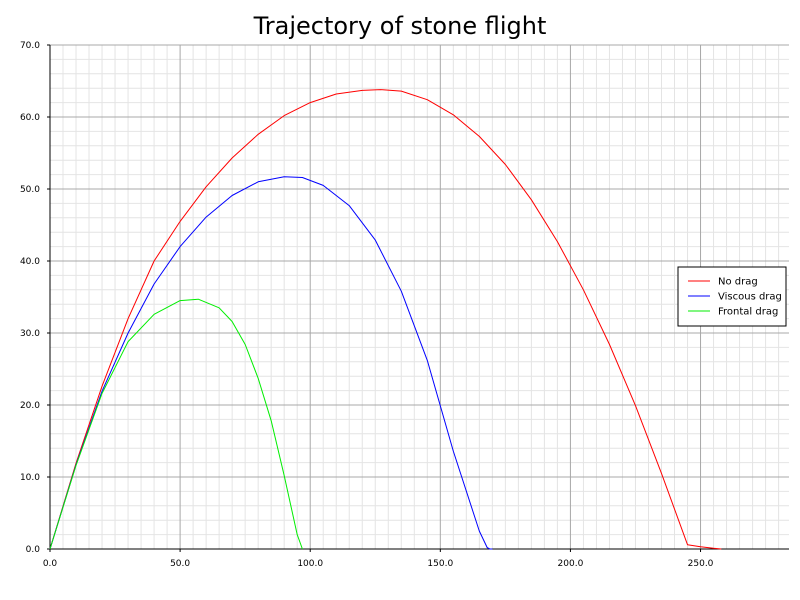 Image resolution: width=800 pixels, height=600 pixels. What do you see at coordinates (748, 312) in the screenshot?
I see `legend-label-frontal-drag: Frontal drag` at bounding box center [748, 312].